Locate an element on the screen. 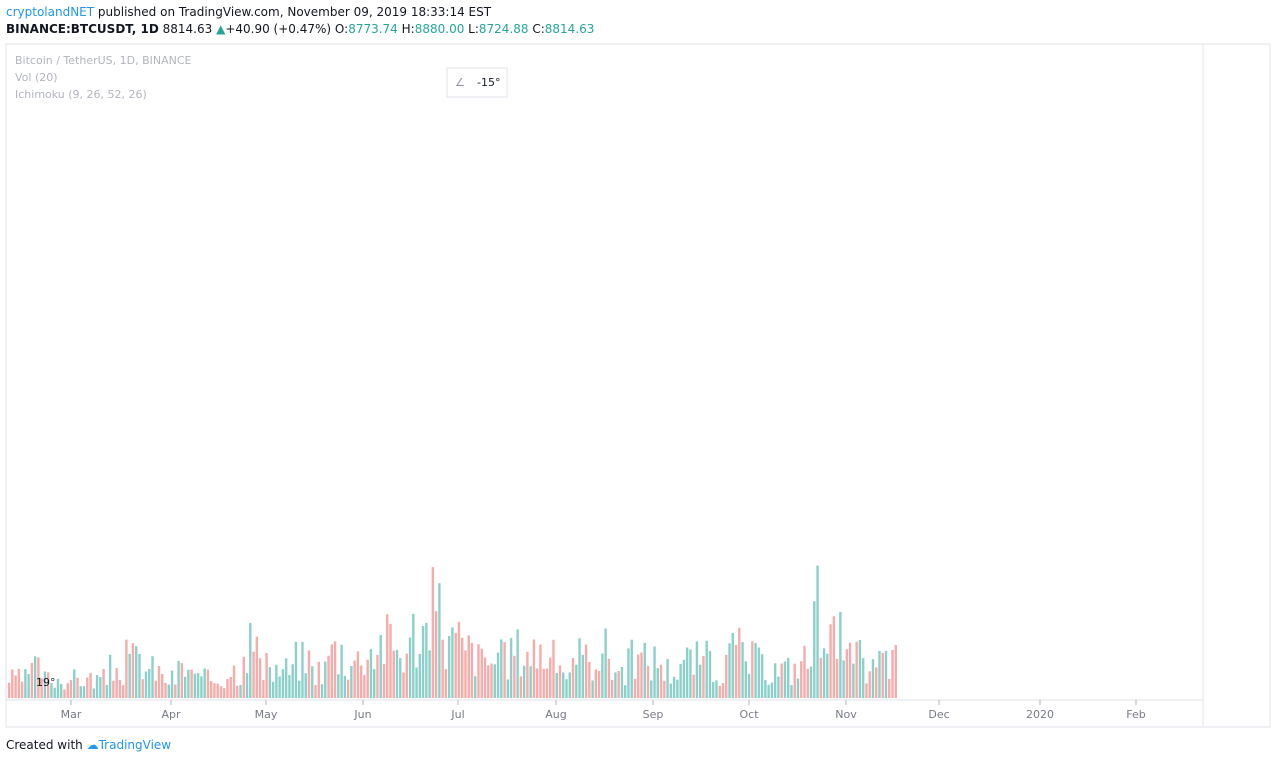 The width and height of the screenshot is (1276, 763). x-tick-label: Aug is located at coordinates (555, 714).